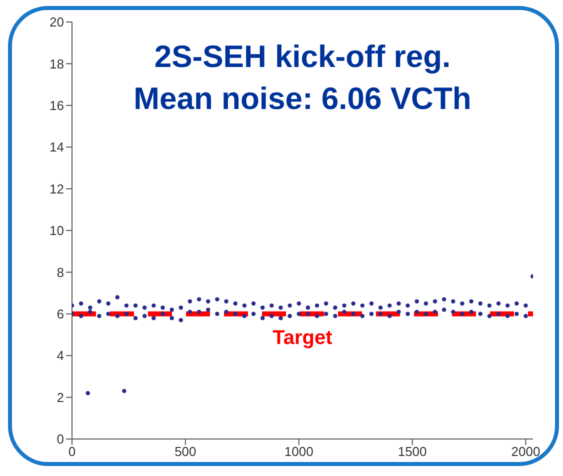 This screenshot has height=476, width=563. I want to click on y-tick-label: 4, so click(60, 356).